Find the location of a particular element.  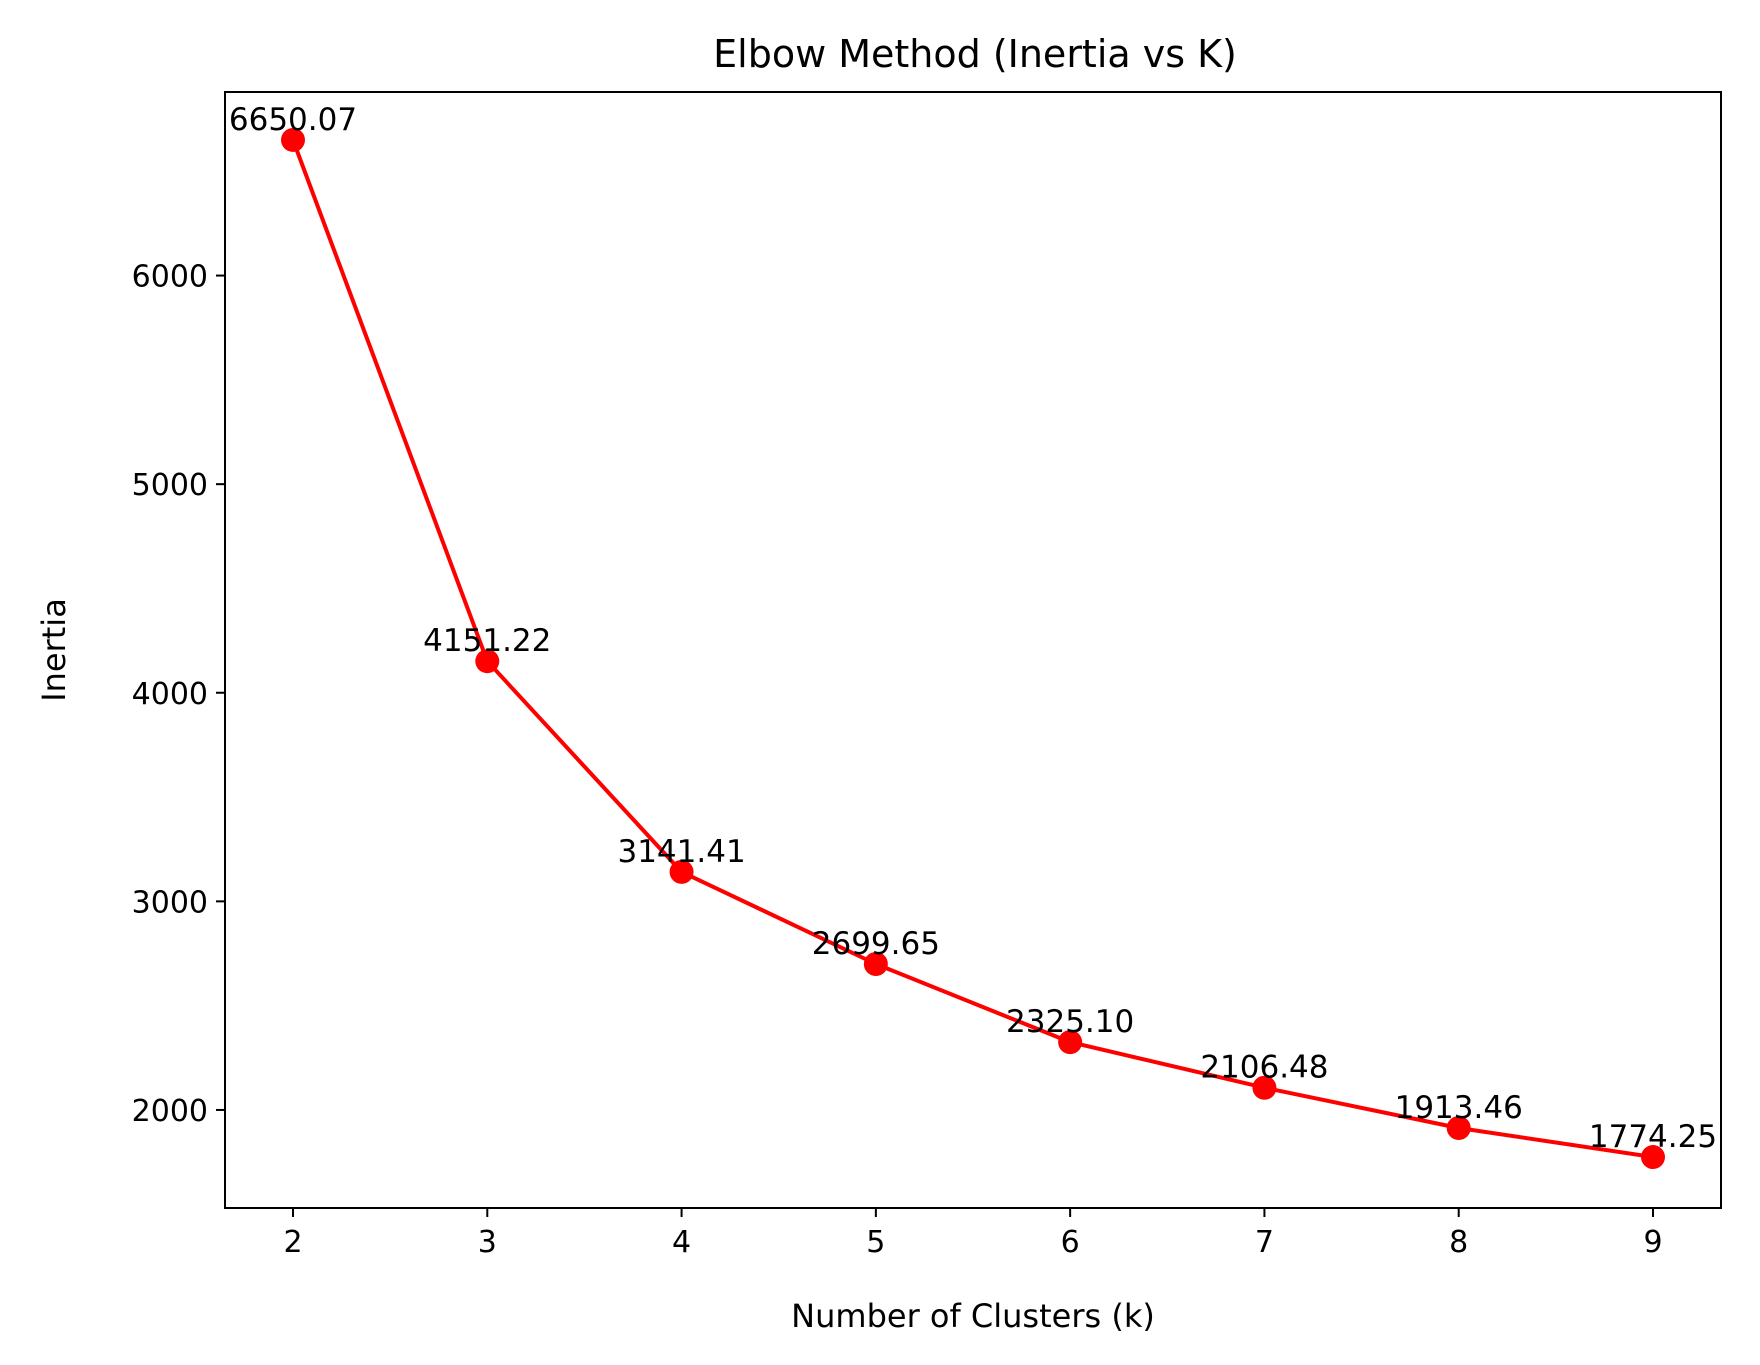

x-tick-label: 8 is located at coordinates (1458, 1242).